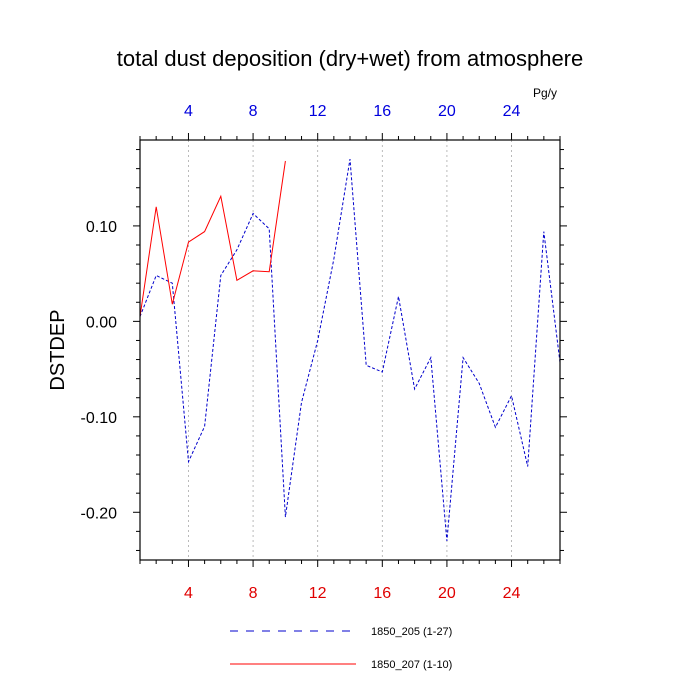 This screenshot has width=700, height=700. I want to click on x-tick-label-bottom-4: 4, so click(188, 593).